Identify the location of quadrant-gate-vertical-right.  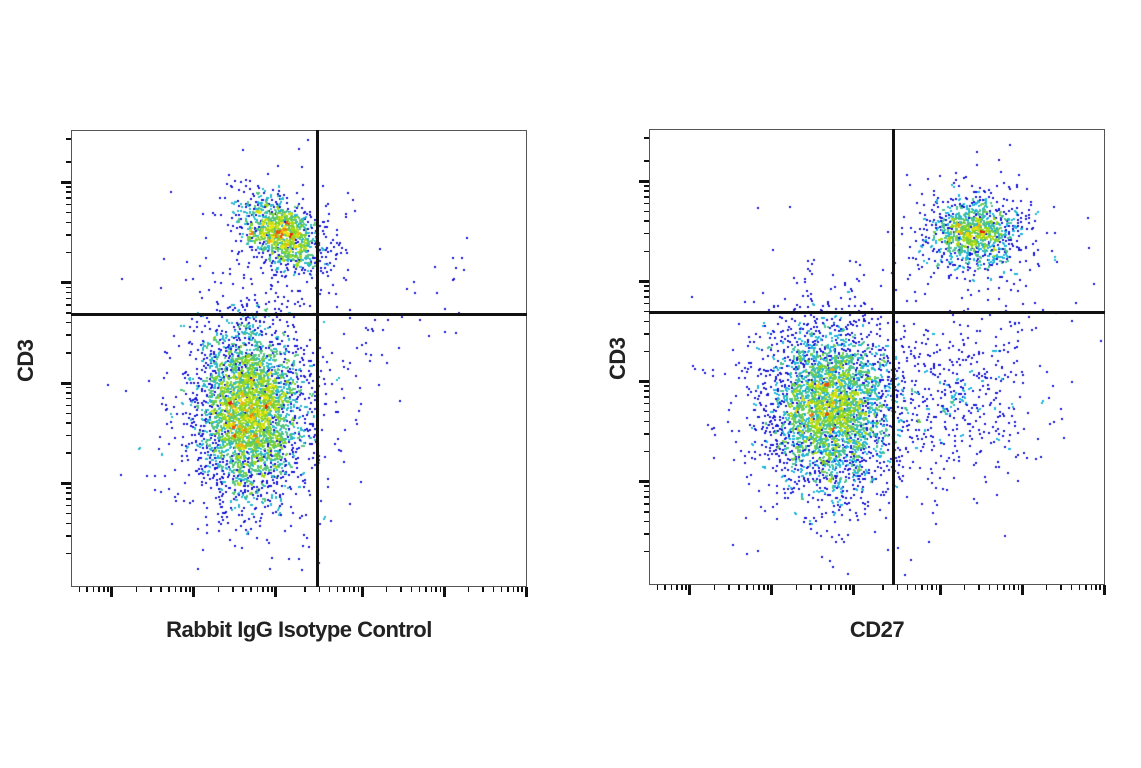
(893, 357).